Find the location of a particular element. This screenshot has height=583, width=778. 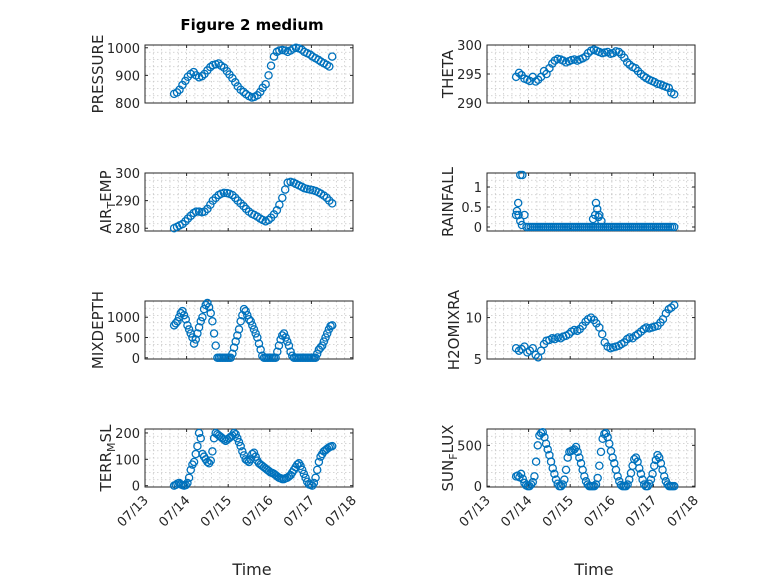

y-tick-label: 500 is located at coordinates (127, 339).